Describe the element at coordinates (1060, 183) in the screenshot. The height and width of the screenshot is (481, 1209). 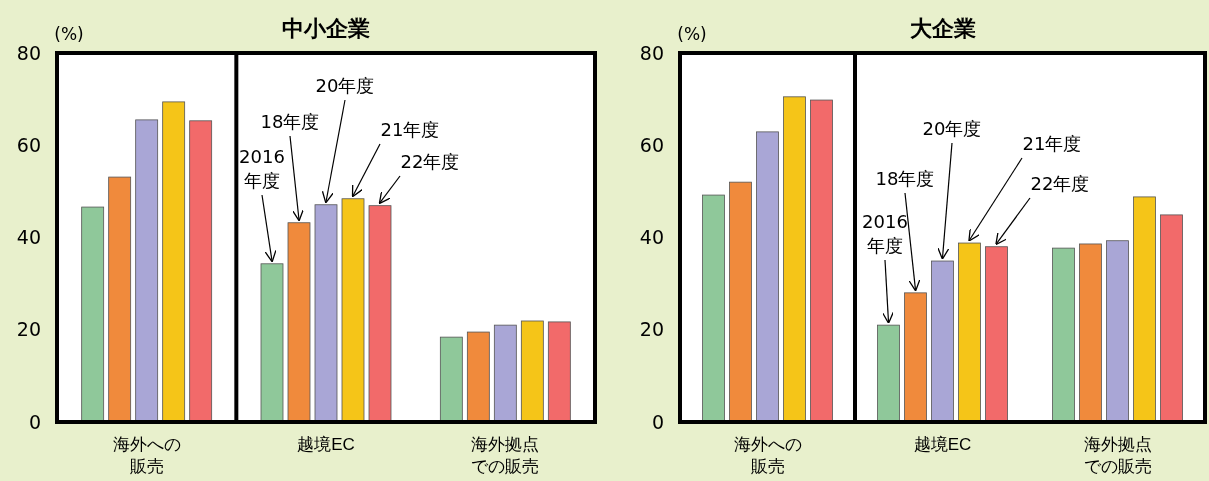
I see `text: 22年度` at that location.